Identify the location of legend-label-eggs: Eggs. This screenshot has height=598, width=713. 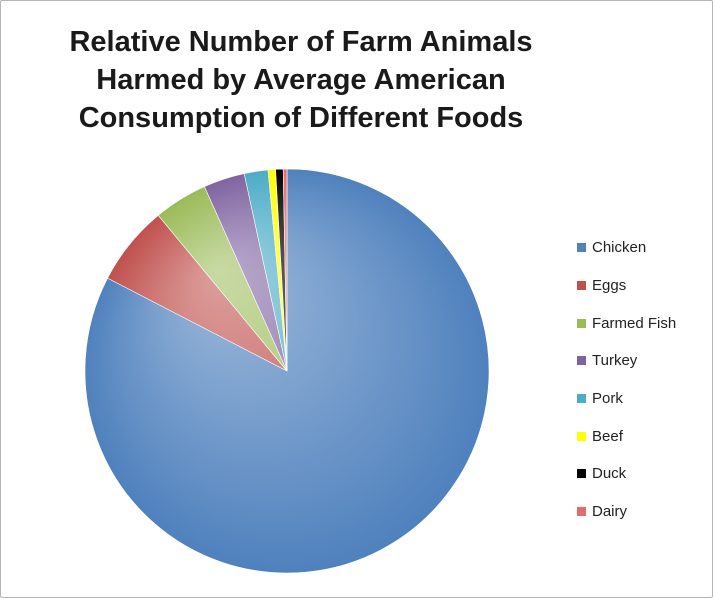
(609, 286).